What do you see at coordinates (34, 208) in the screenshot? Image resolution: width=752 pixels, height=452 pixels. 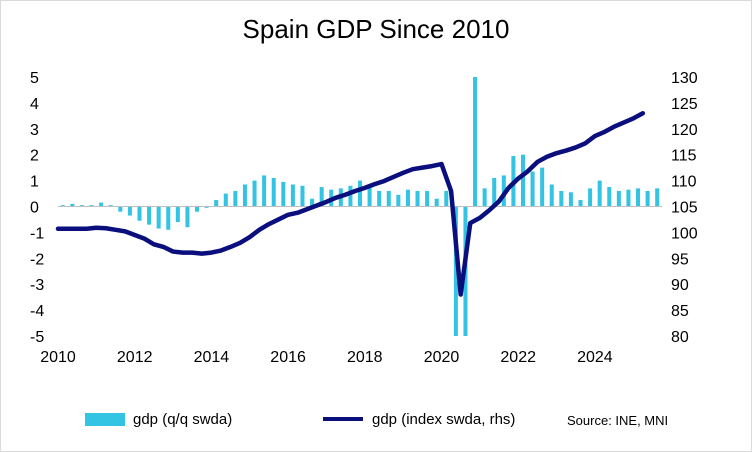 I see `left-tick-label: 0` at bounding box center [34, 208].